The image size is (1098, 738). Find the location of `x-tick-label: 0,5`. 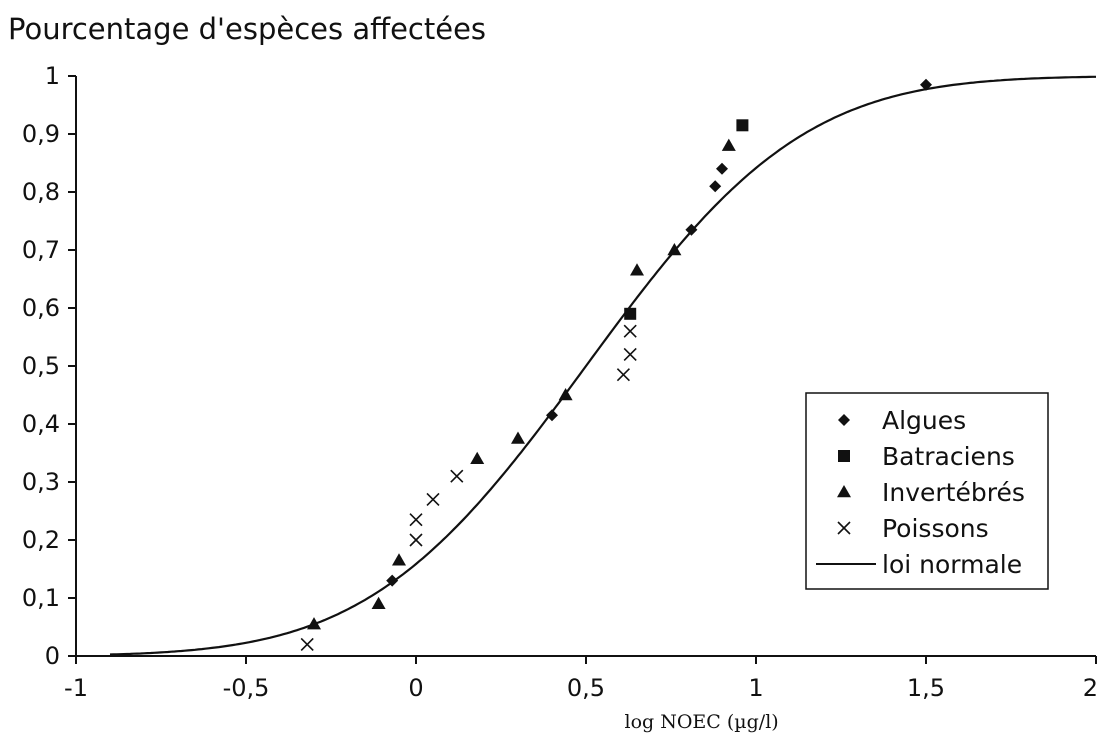

x-tick-label: 0,5 is located at coordinates (586, 688).